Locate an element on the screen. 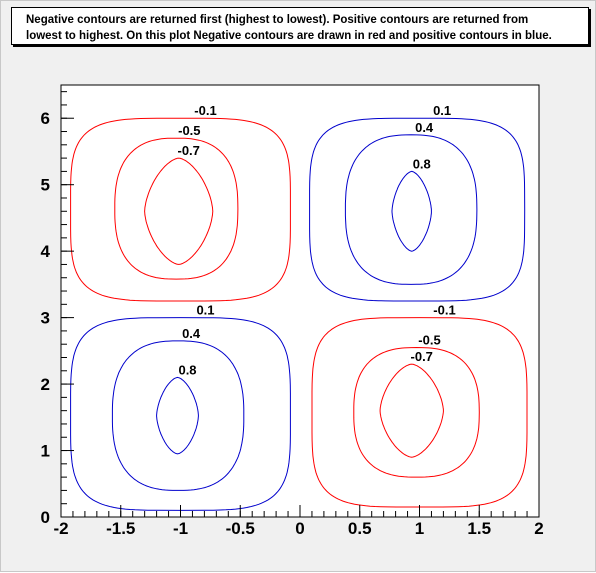  x-tick-label: -1 is located at coordinates (180, 528).